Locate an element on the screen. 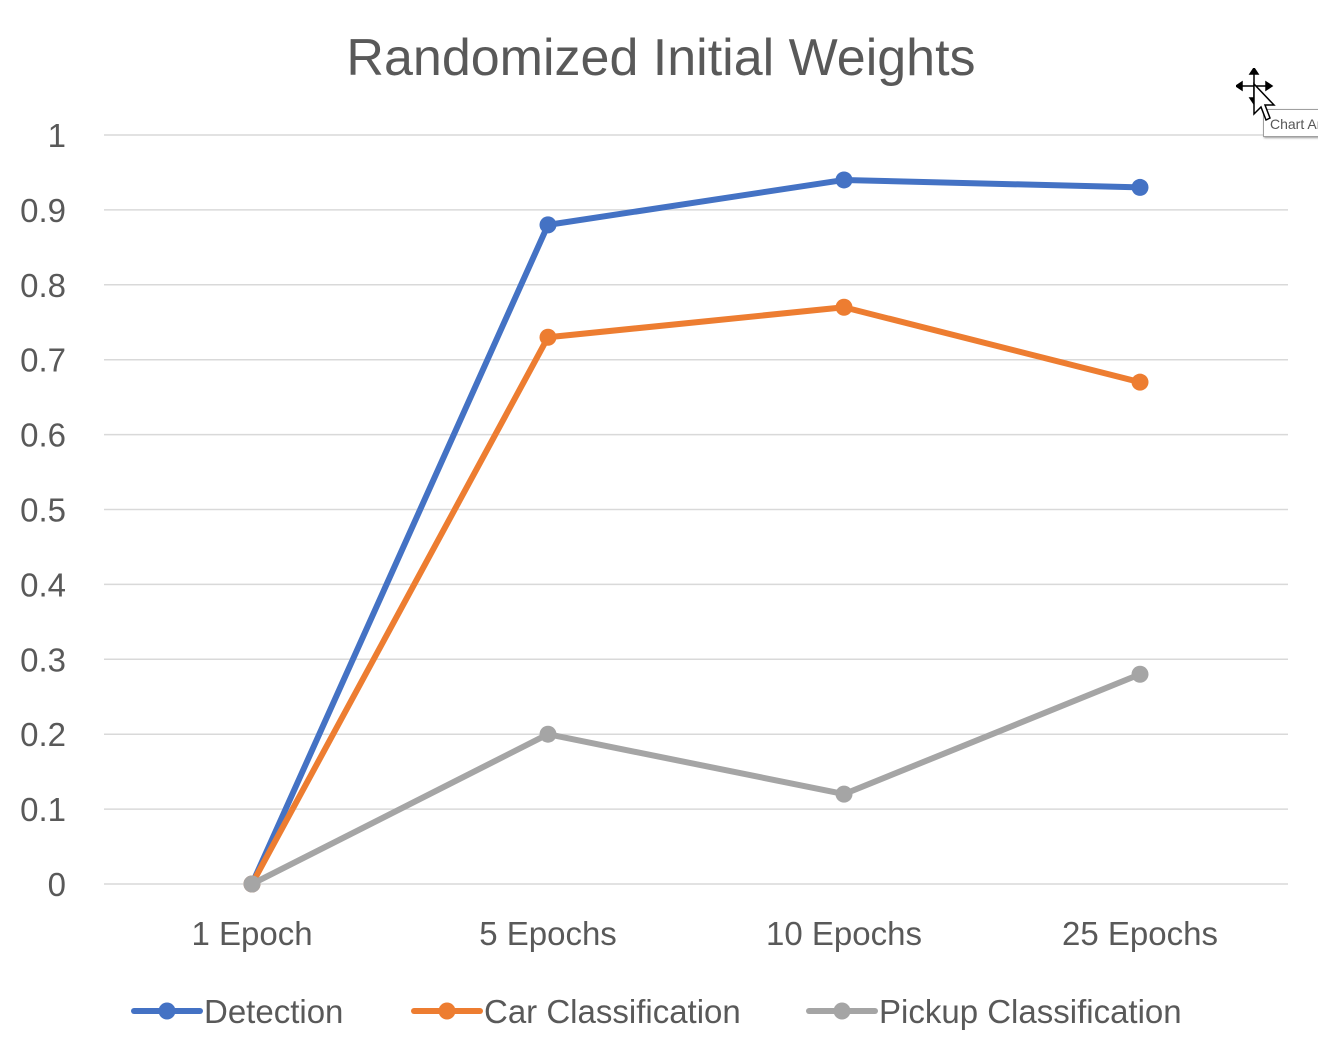  x-tick-label: 5 Epochs is located at coordinates (548, 933).